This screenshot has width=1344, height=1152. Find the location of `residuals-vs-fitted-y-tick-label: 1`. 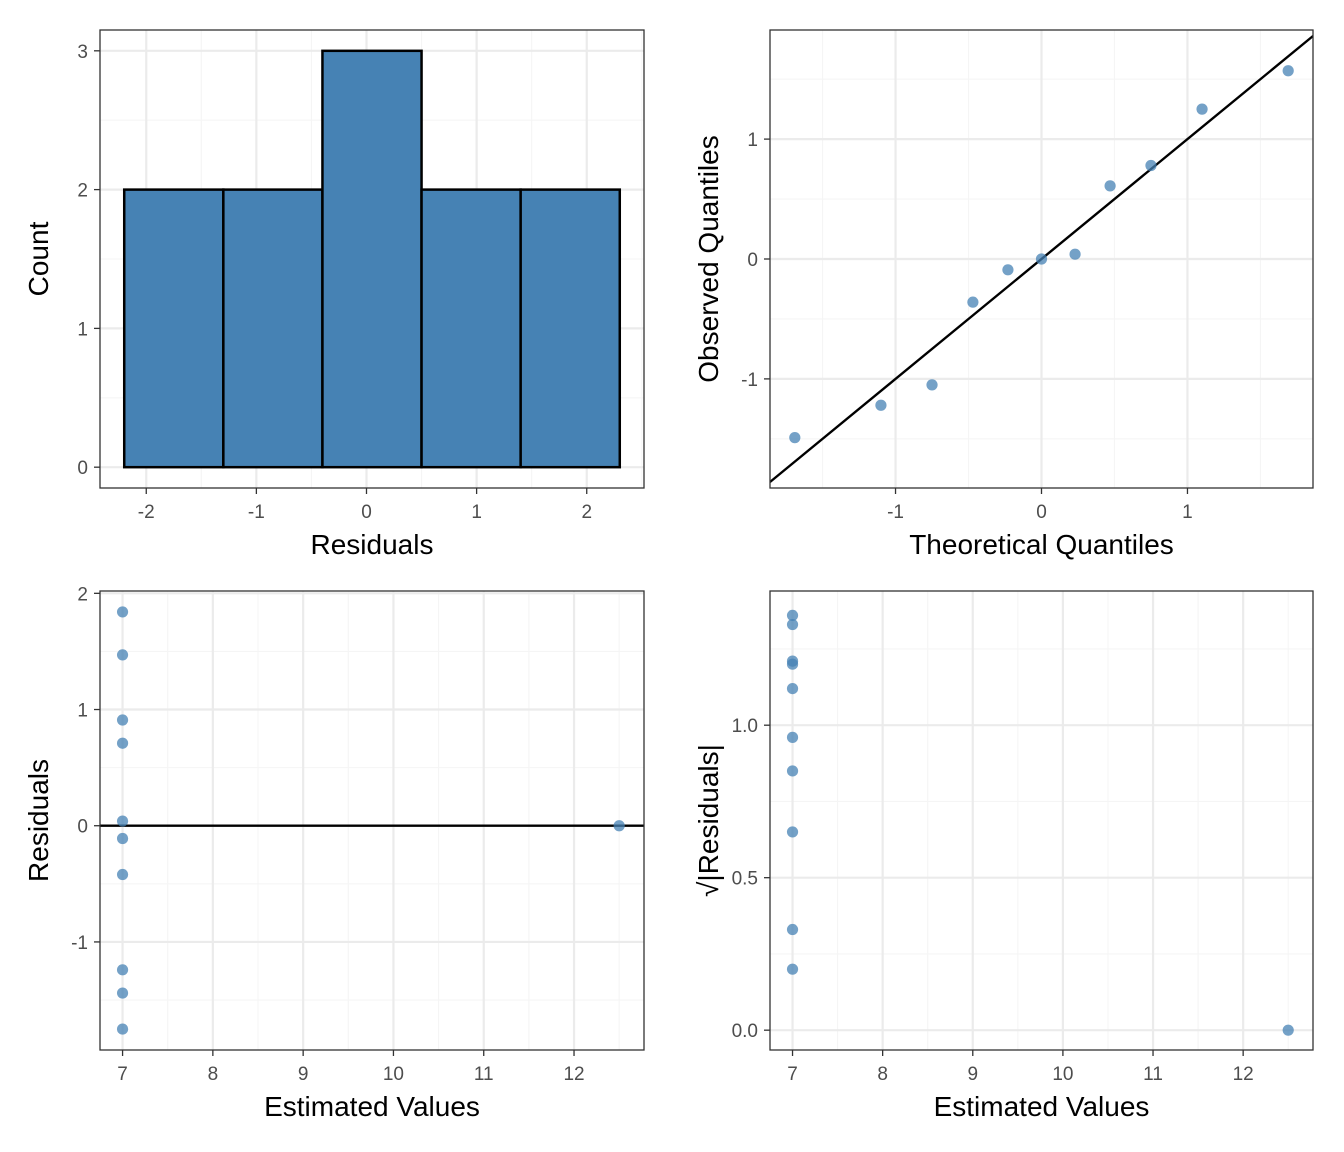

residuals-vs-fitted-y-tick-label: 1 is located at coordinates (82, 711).